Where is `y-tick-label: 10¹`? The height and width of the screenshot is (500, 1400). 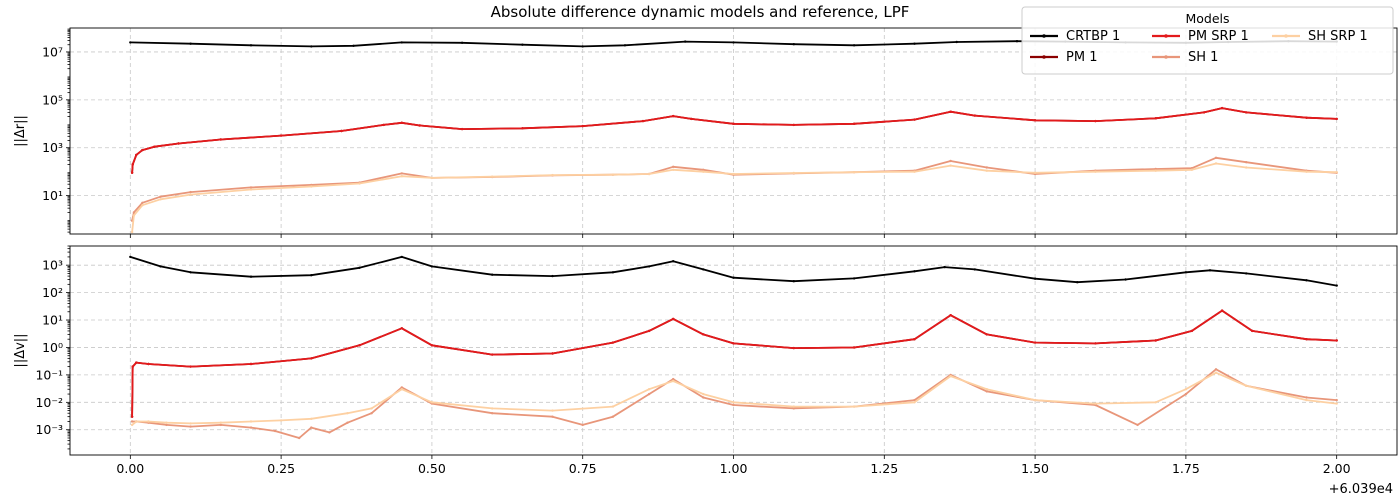
y-tick-label: 10¹ is located at coordinates (52, 195).